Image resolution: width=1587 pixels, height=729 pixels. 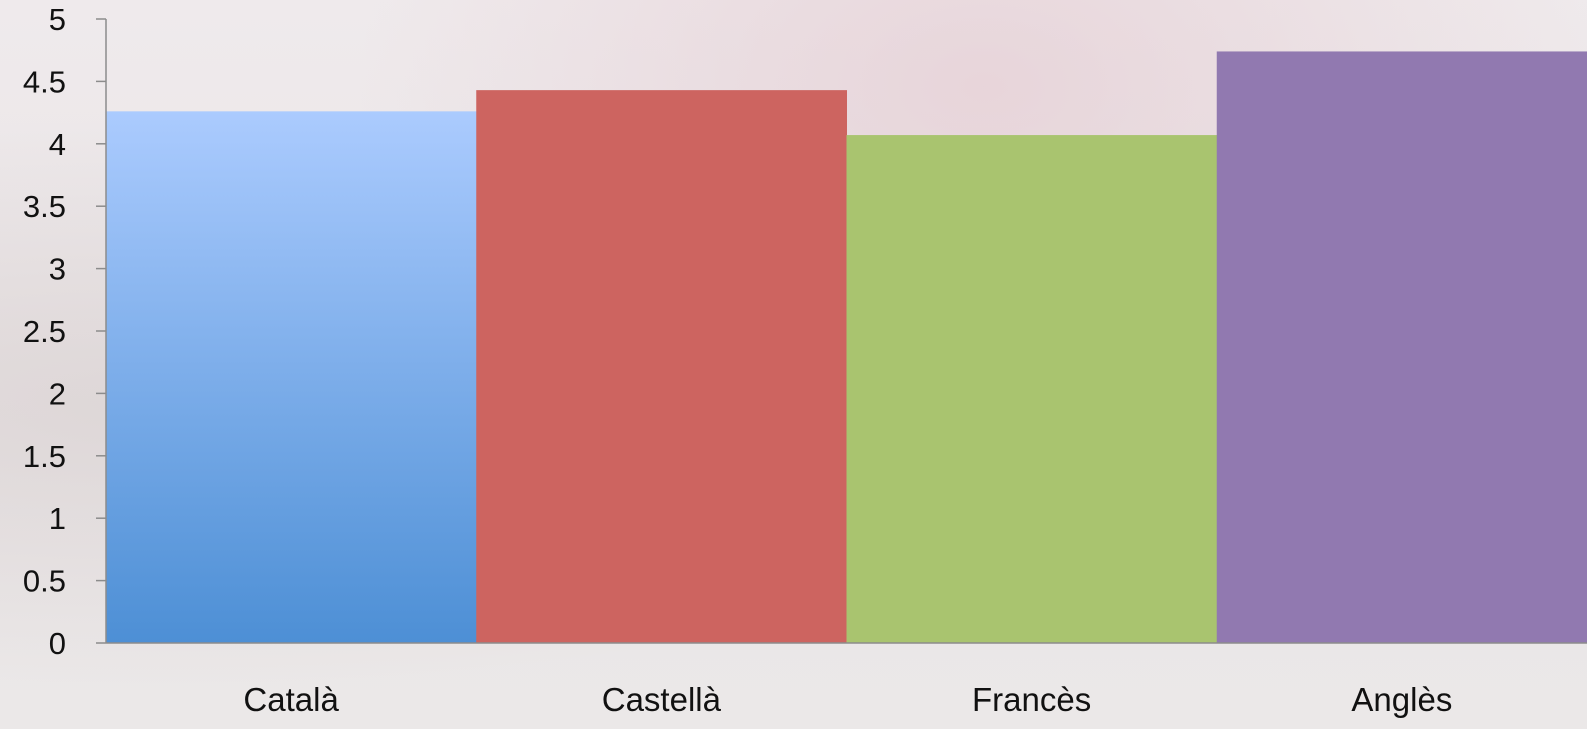 What do you see at coordinates (847, 699) in the screenshot?
I see `x-axis-labels: Català Castellà Francès Anglès` at bounding box center [847, 699].